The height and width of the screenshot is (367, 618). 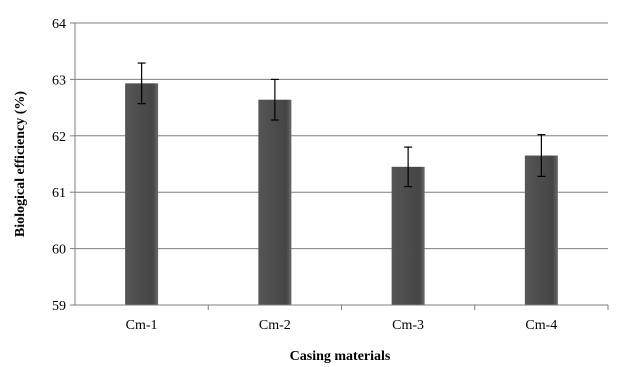 I want to click on y-tick-label: 63, so click(x=59, y=80).